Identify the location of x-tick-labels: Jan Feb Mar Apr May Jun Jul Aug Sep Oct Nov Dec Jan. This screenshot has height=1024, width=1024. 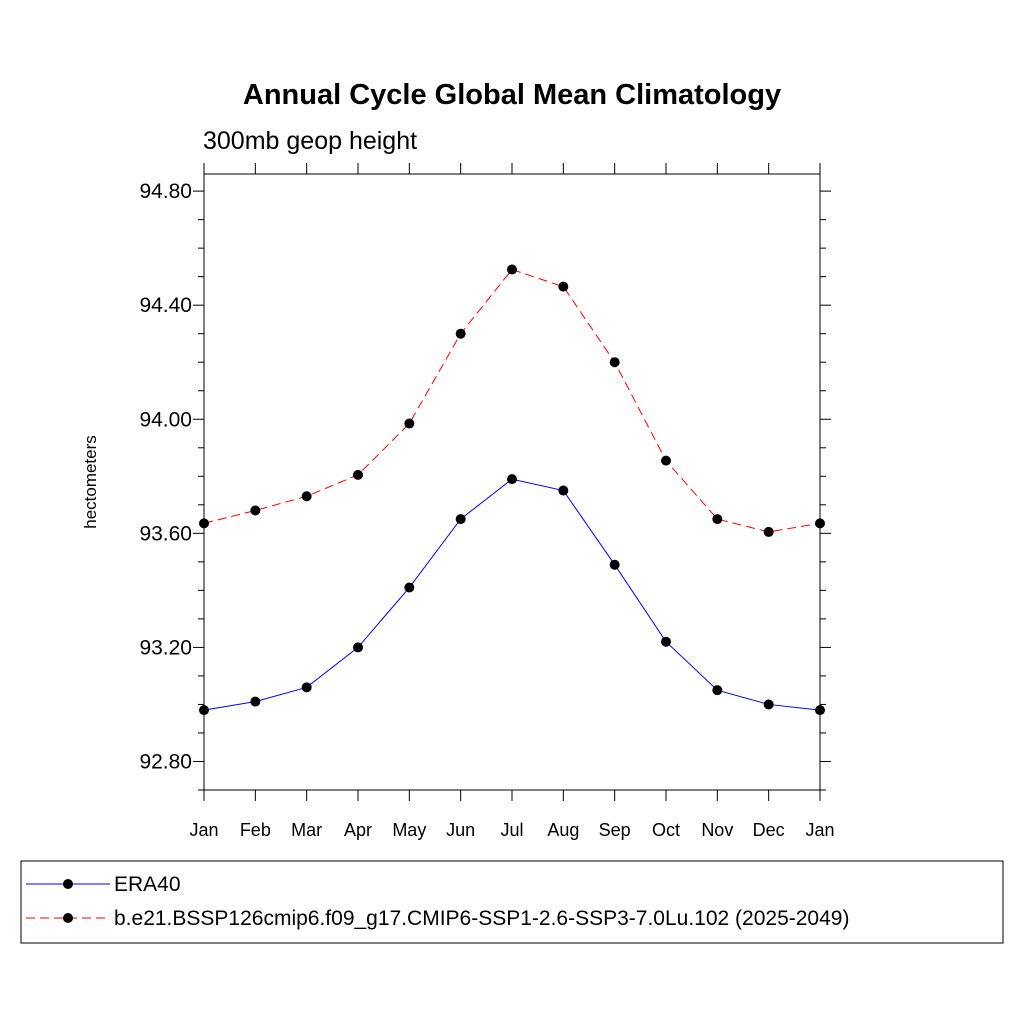
(511, 830).